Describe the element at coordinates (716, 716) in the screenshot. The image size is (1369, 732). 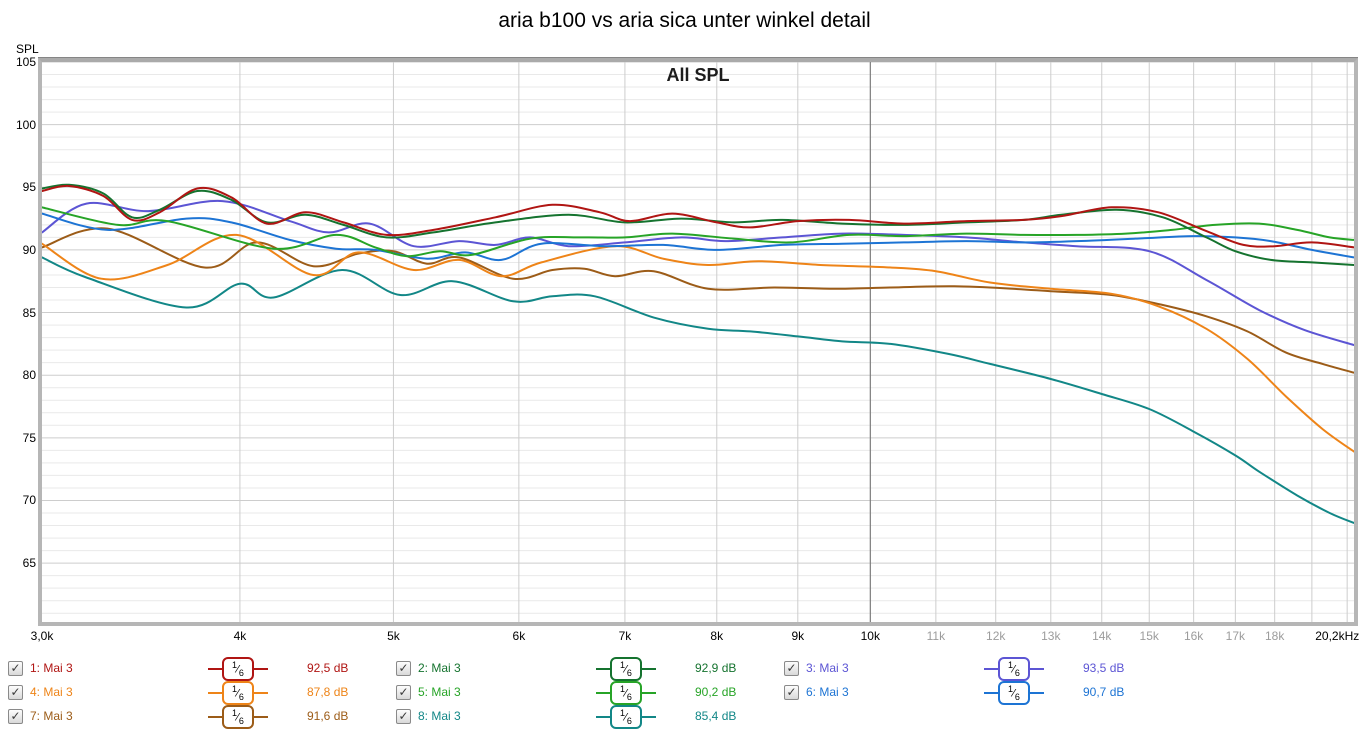
I see `legend-db-value-8: 85,4 dB` at that location.